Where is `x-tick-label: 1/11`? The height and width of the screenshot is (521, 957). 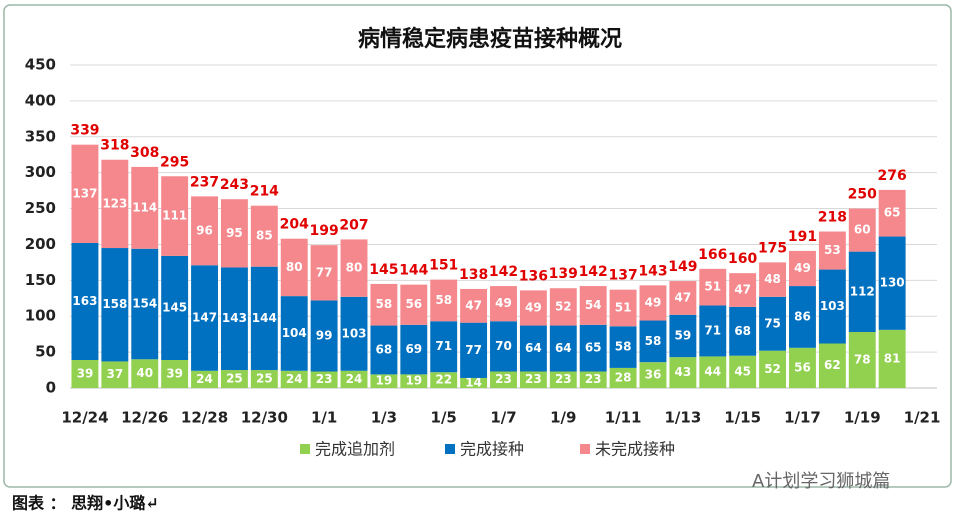
x-tick-label: 1/11 is located at coordinates (623, 418).